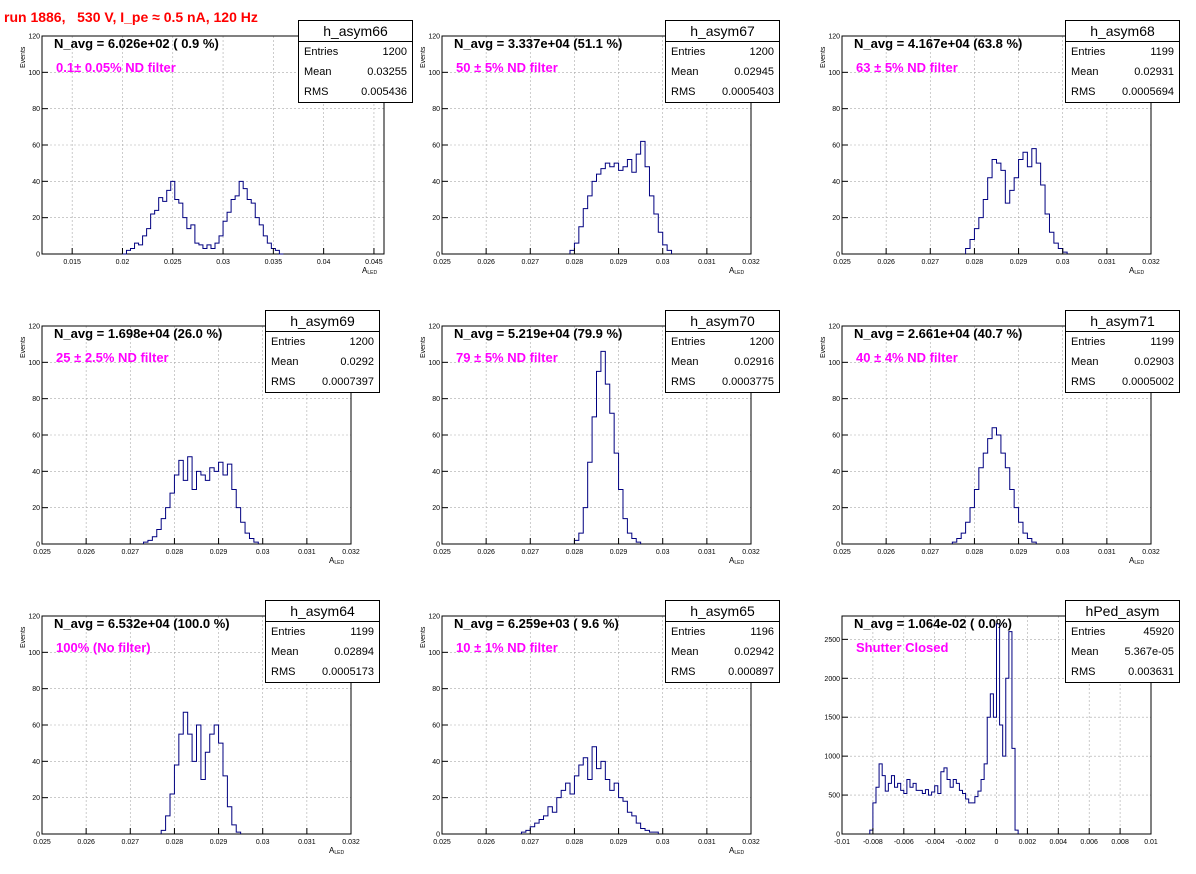 This screenshot has width=1196, height=874. What do you see at coordinates (1122, 52) in the screenshot?
I see `stats-row-entries: Entries 1199` at bounding box center [1122, 52].